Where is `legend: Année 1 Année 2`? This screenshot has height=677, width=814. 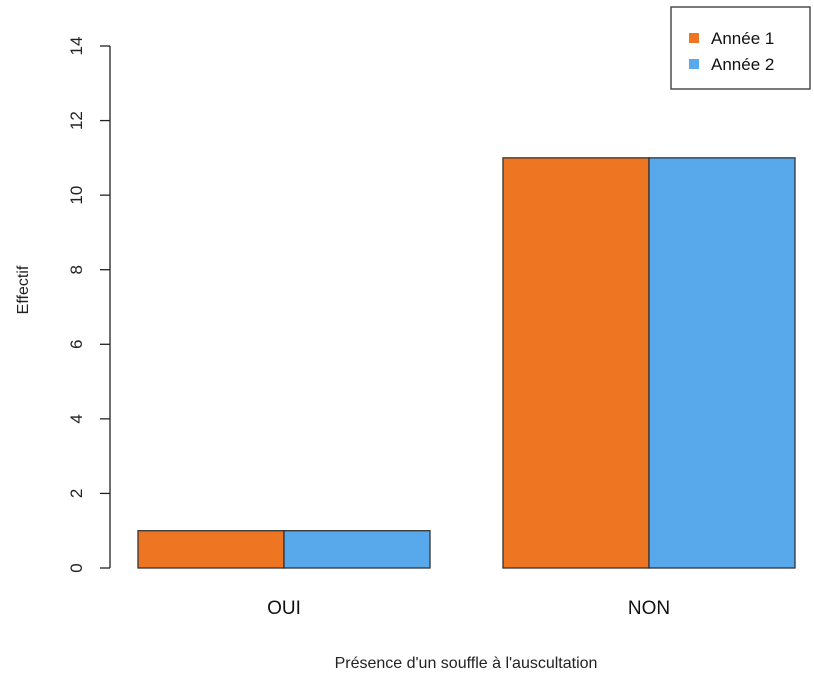 legend: Année 1 Année 2 is located at coordinates (740, 48).